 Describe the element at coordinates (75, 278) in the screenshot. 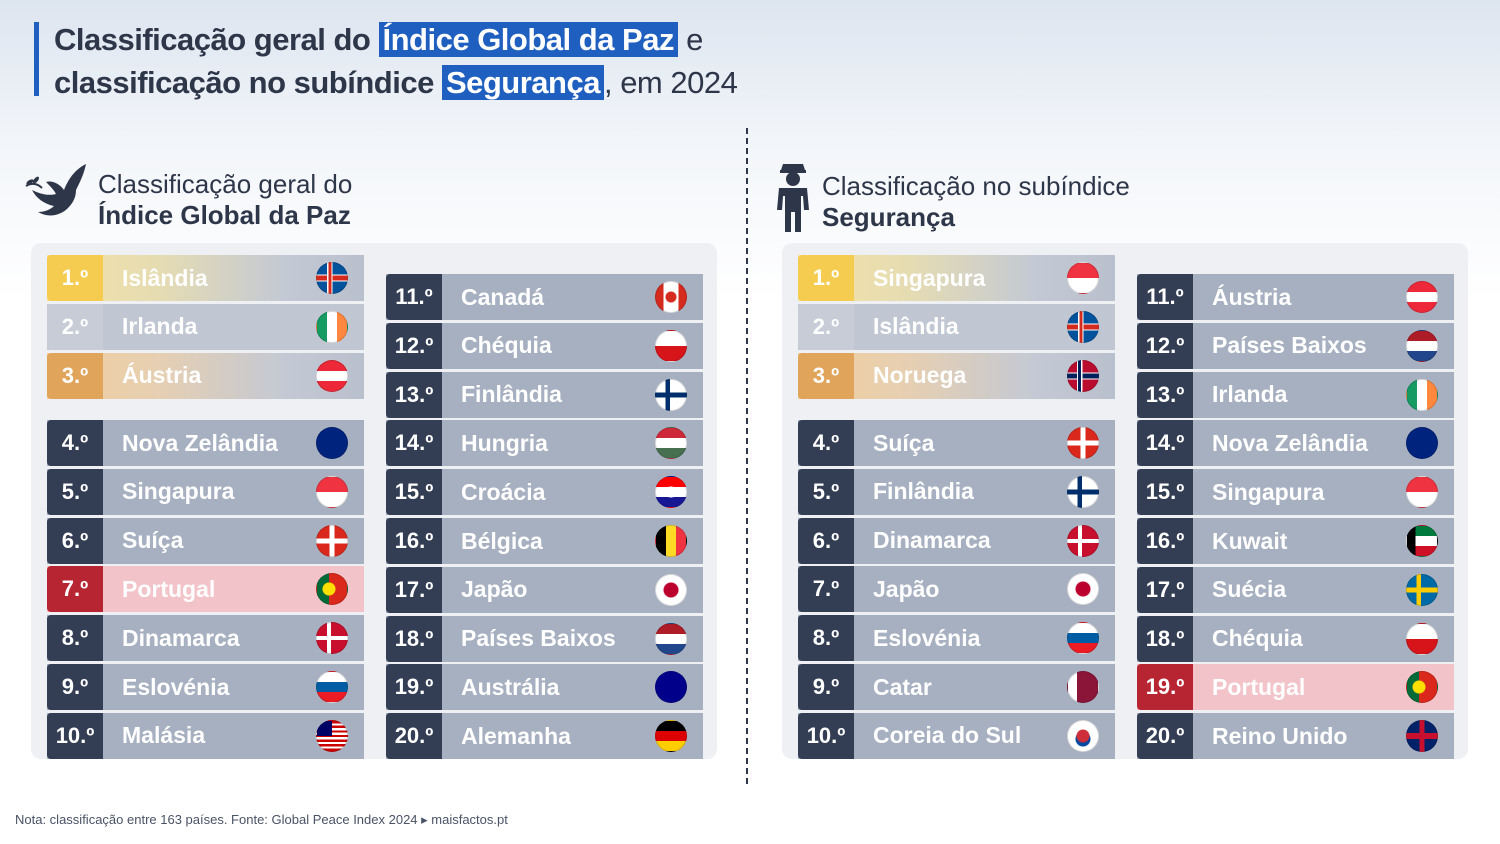

I see `rank-badge: 1.º` at that location.